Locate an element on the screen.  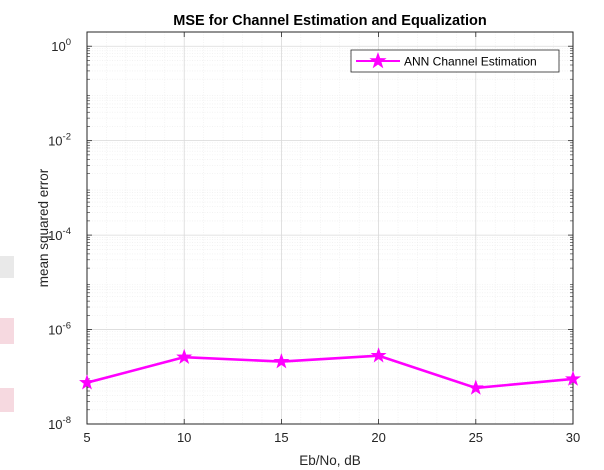
x-tick-label: 20 is located at coordinates (378, 437).